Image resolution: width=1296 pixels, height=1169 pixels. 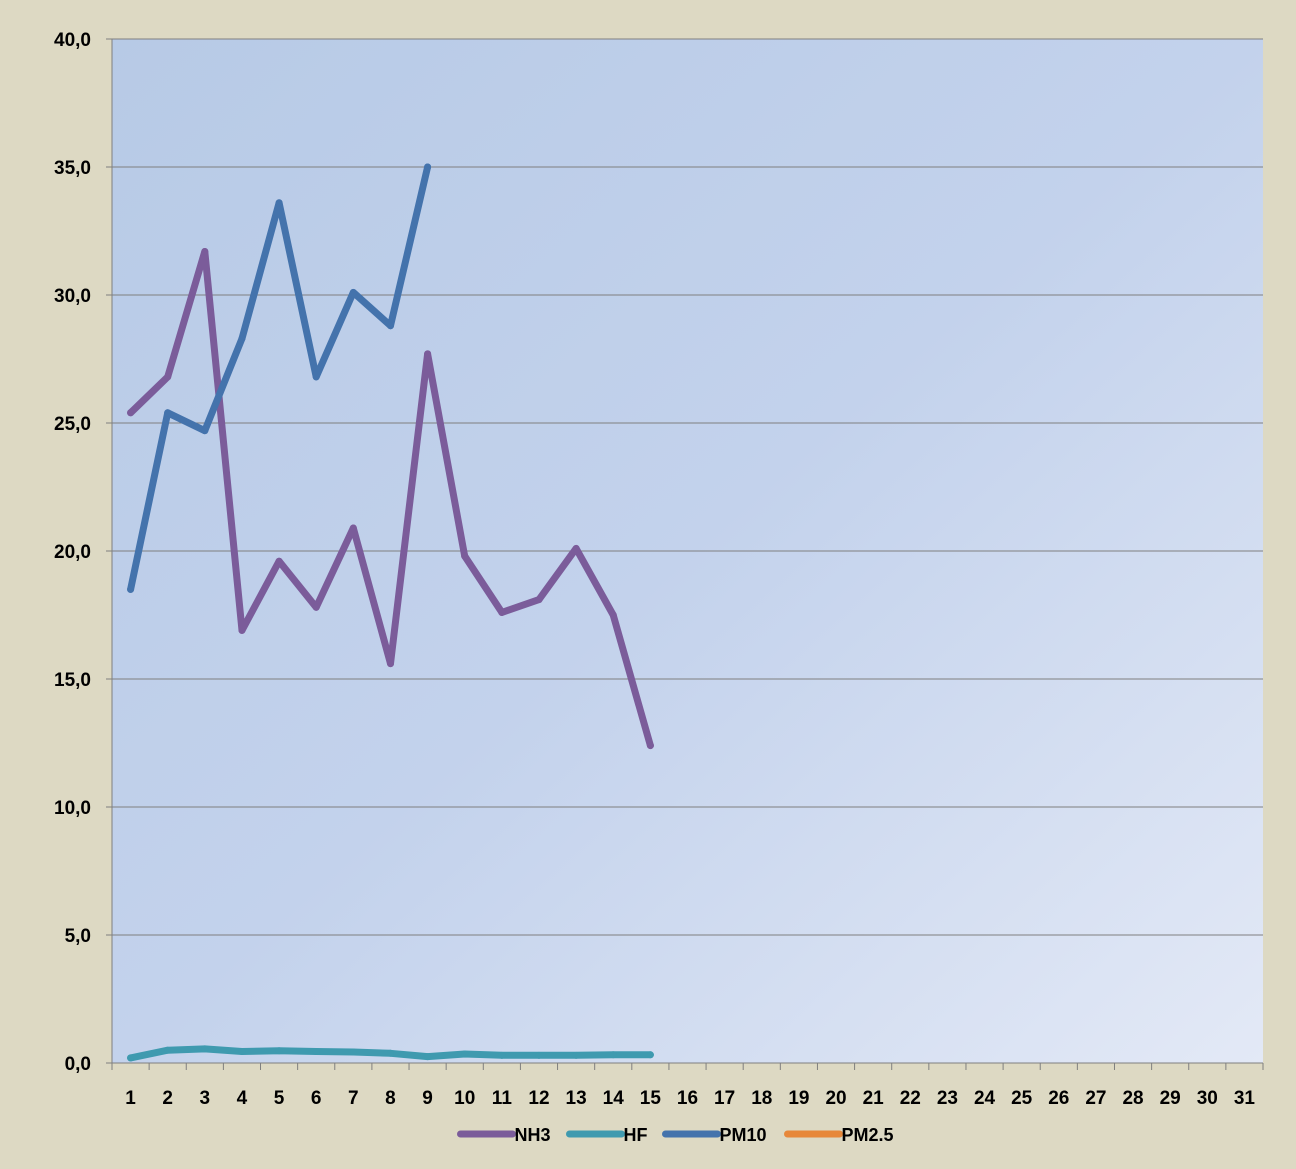 What do you see at coordinates (78, 1064) in the screenshot?
I see `y-tick-label: 0,0` at bounding box center [78, 1064].